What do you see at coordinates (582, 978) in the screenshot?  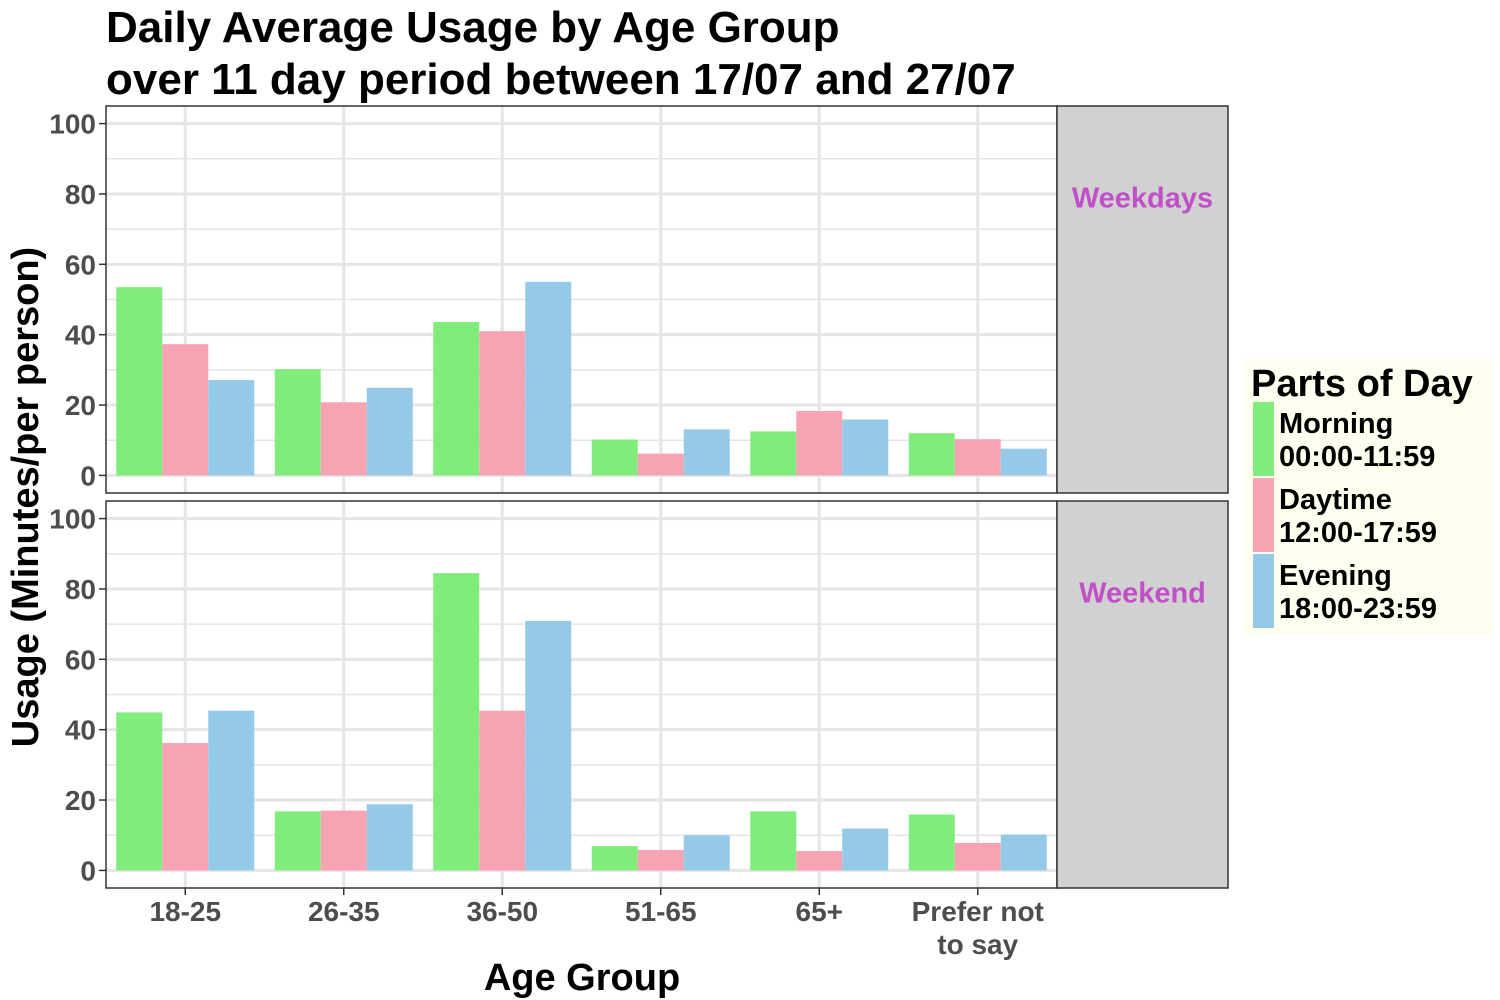 I see `x-axis-title: Age Group` at bounding box center [582, 978].